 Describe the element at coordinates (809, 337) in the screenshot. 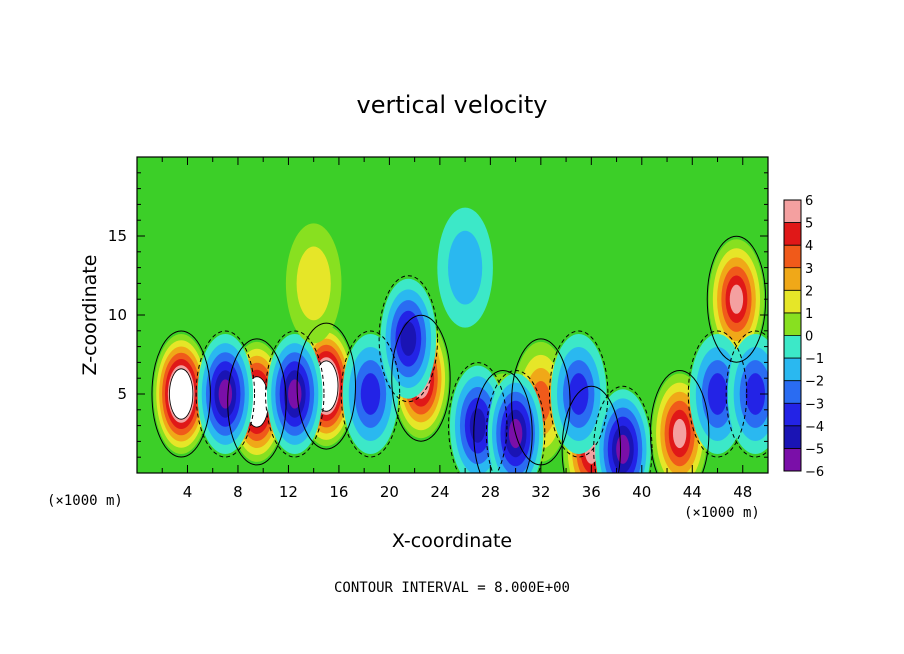

I see `colorbar-tick-label: 0` at that location.